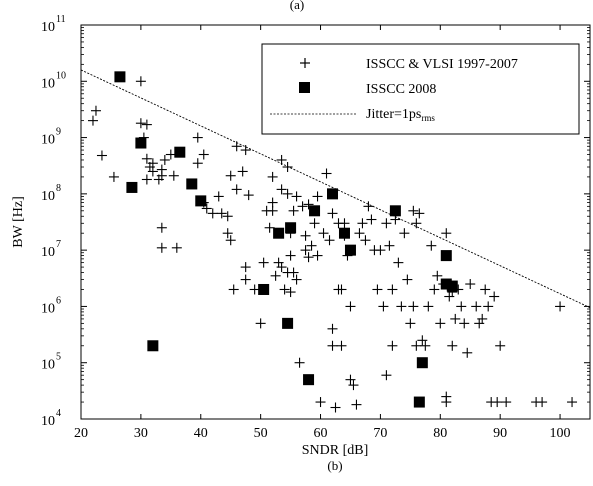 The image size is (593, 486). What do you see at coordinates (440, 433) in the screenshot?
I see `x-tick-label: 80` at bounding box center [440, 433].